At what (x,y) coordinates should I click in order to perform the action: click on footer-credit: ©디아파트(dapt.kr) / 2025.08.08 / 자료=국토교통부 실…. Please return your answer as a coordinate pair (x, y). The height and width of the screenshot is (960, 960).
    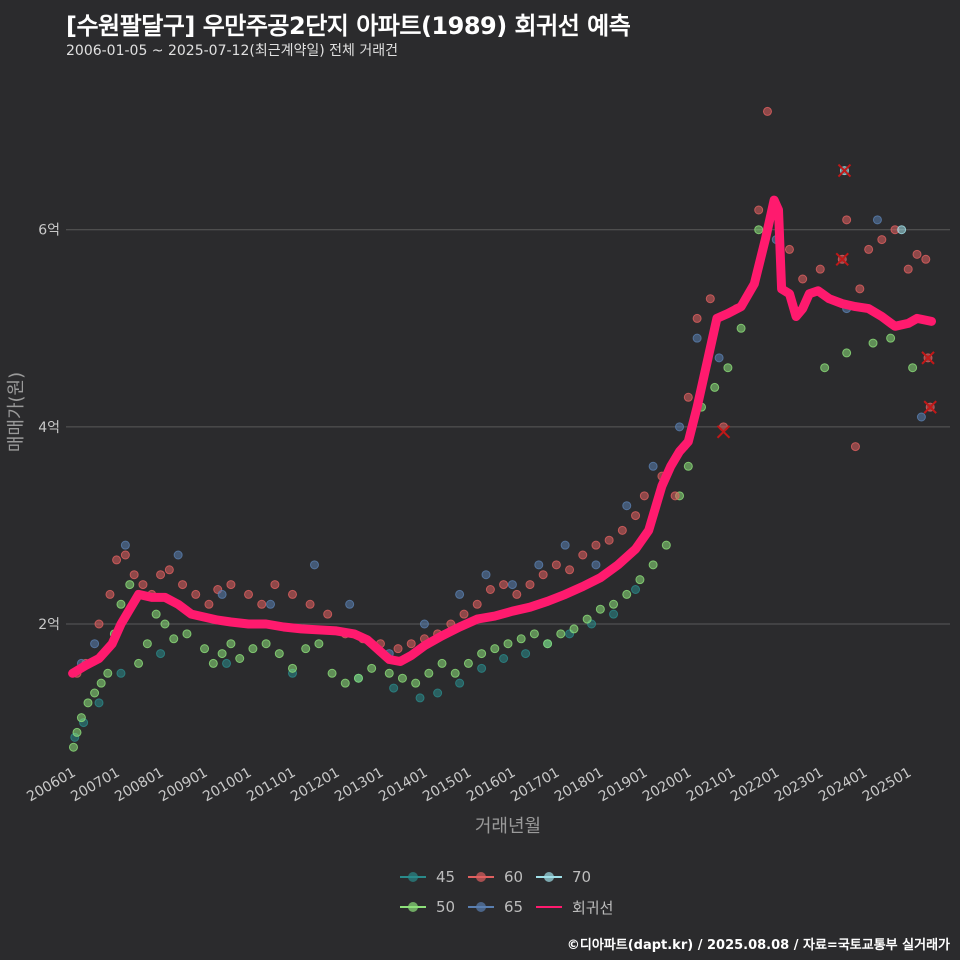
    Looking at the image, I should click on (758, 945).